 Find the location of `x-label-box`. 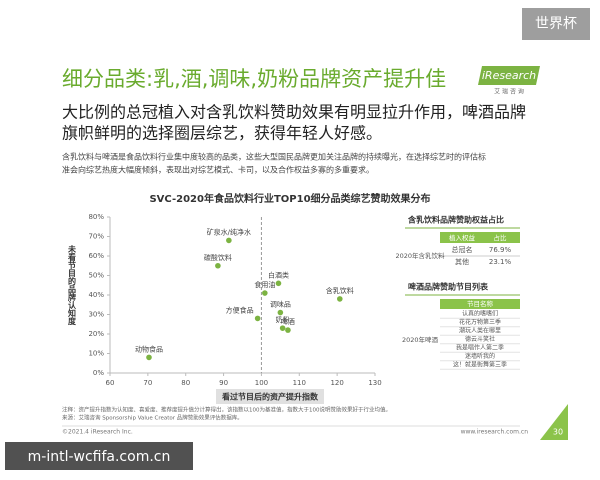

x-label-box is located at coordinates (270, 396).